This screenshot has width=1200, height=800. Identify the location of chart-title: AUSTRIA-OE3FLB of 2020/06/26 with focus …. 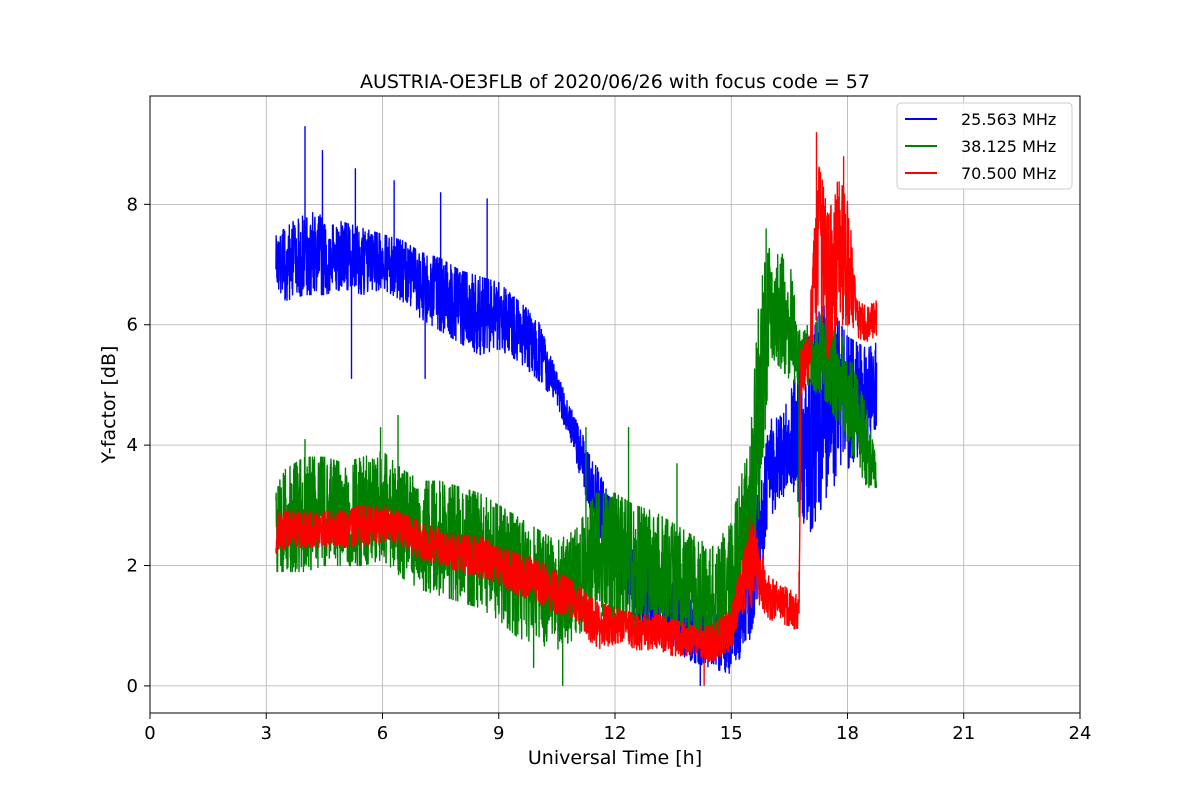
(615, 82).